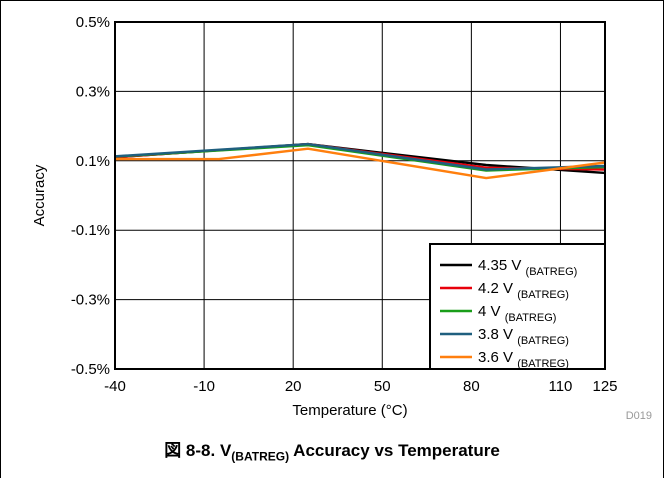 The height and width of the screenshot is (478, 664). Describe the element at coordinates (560, 386) in the screenshot. I see `x-tick-label: 110` at that location.